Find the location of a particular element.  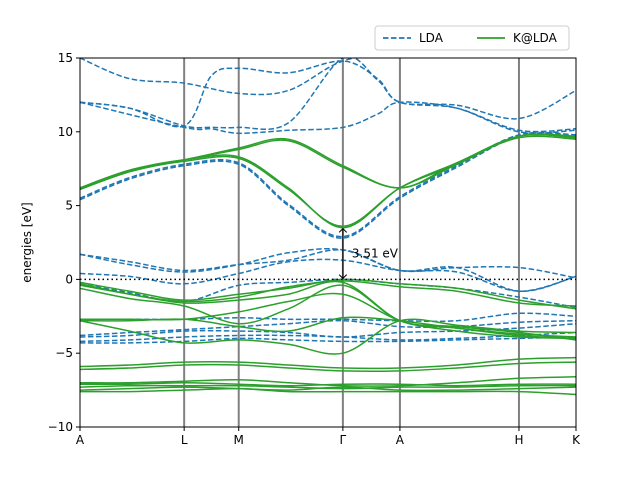

y-tick-label: −10 is located at coordinates (60, 427).